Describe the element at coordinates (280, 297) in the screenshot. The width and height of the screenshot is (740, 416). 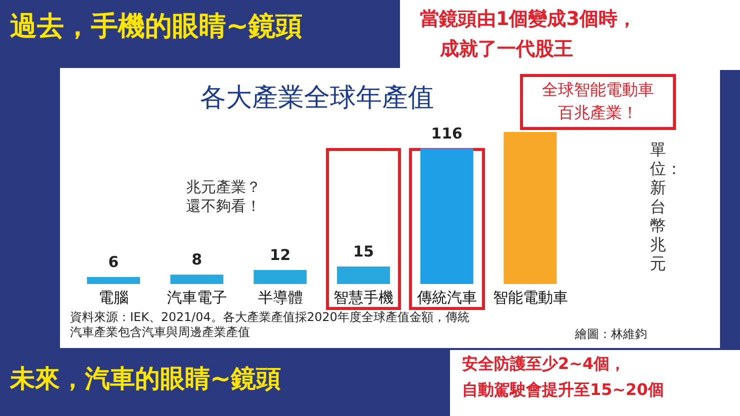
I see `x-tick-label: 半導體` at that location.